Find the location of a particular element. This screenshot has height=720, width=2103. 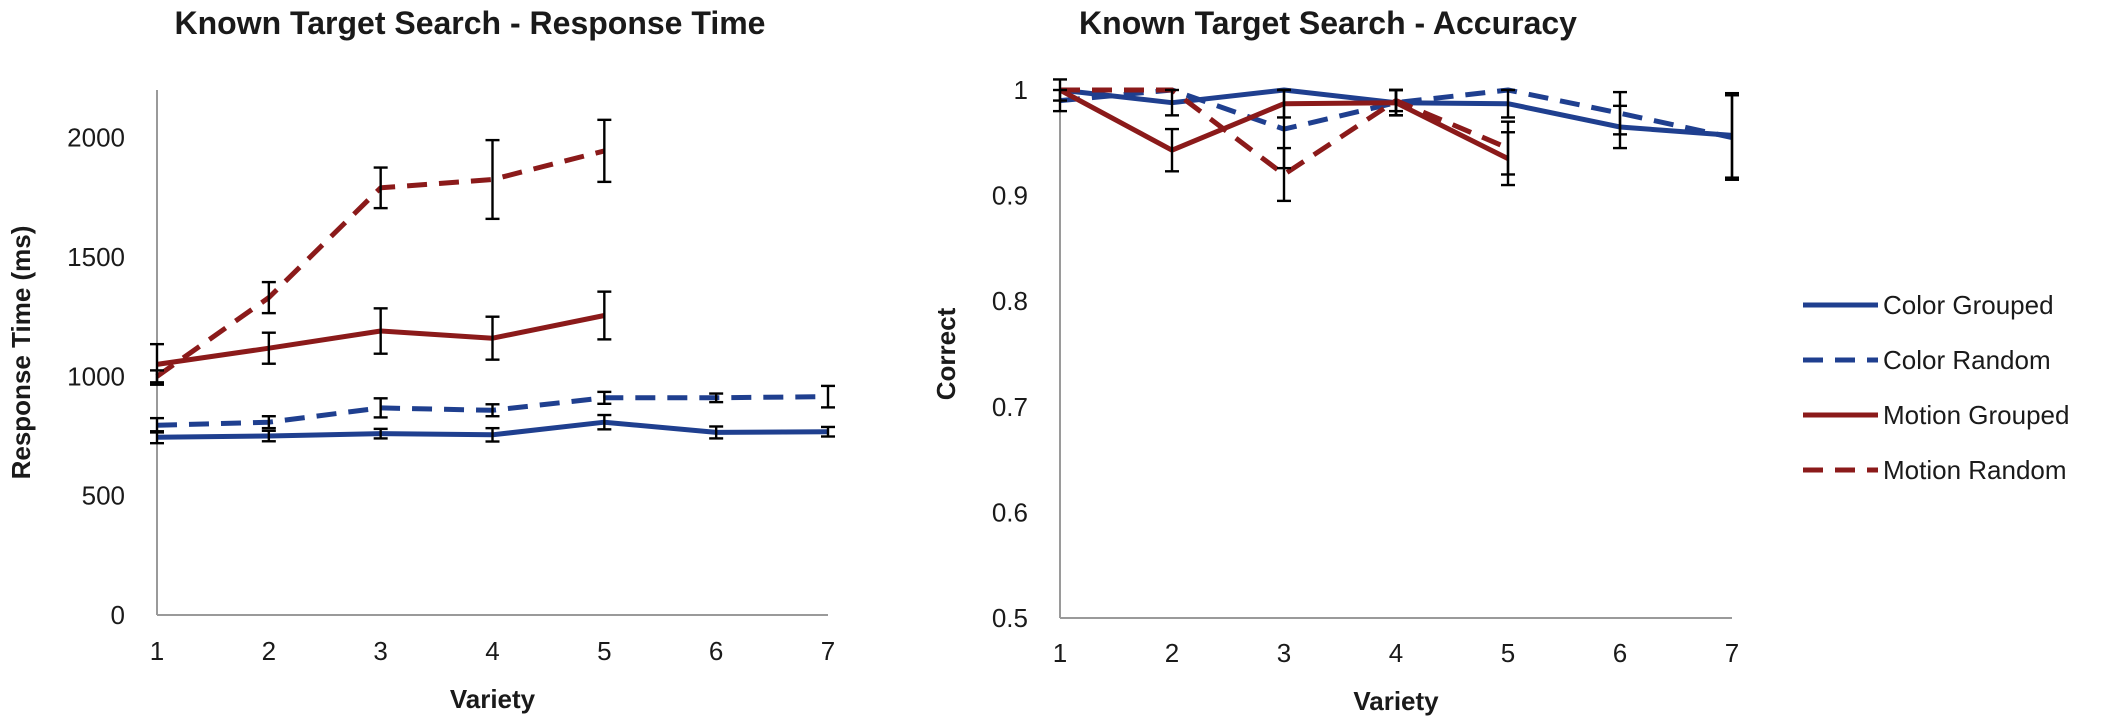

y-tick-label: 0.7 is located at coordinates (1010, 407).